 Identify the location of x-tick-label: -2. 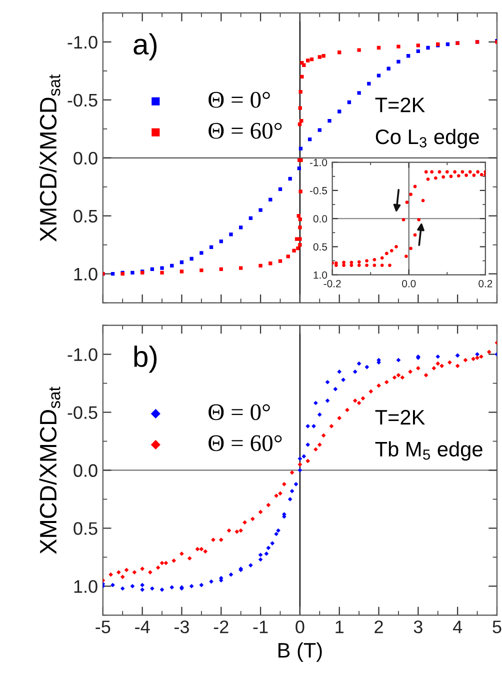
(221, 627).